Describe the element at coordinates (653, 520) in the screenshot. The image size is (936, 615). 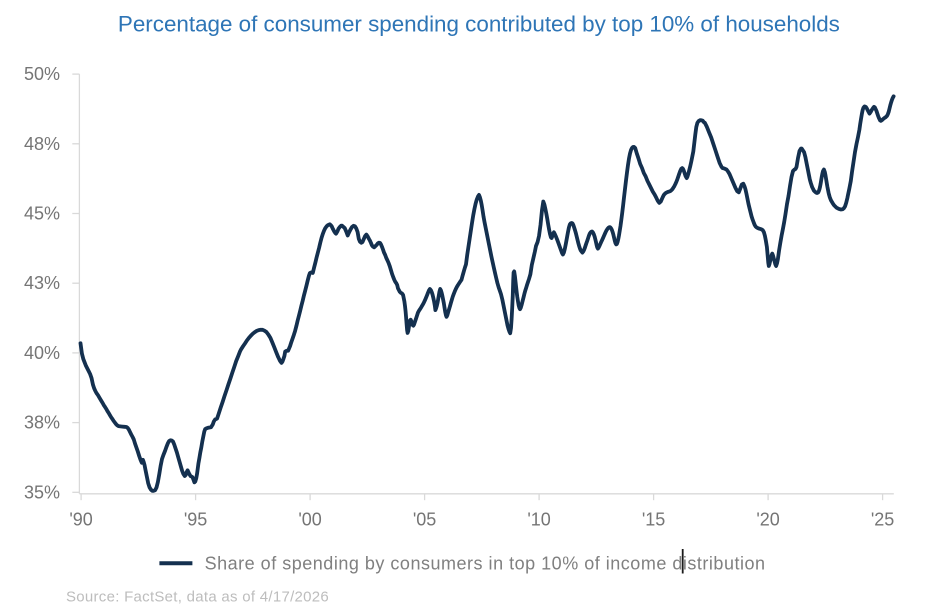
I see `svg-text: '15` at that location.